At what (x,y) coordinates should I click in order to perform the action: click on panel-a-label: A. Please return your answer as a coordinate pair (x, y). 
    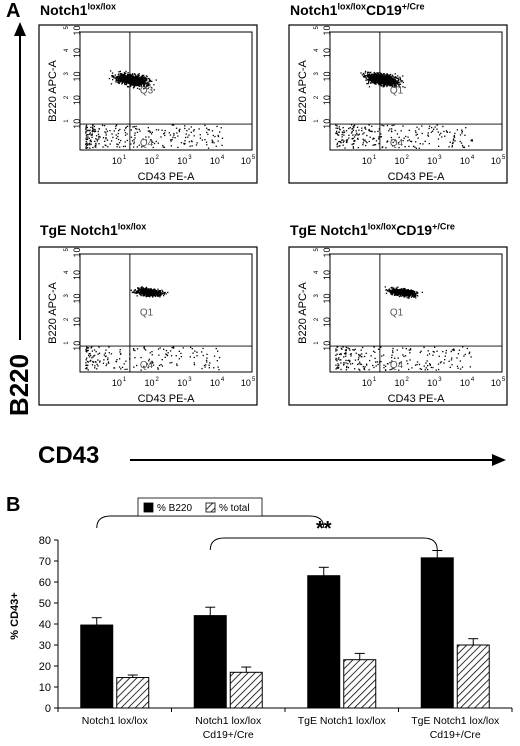
    Looking at the image, I should click on (13, 11).